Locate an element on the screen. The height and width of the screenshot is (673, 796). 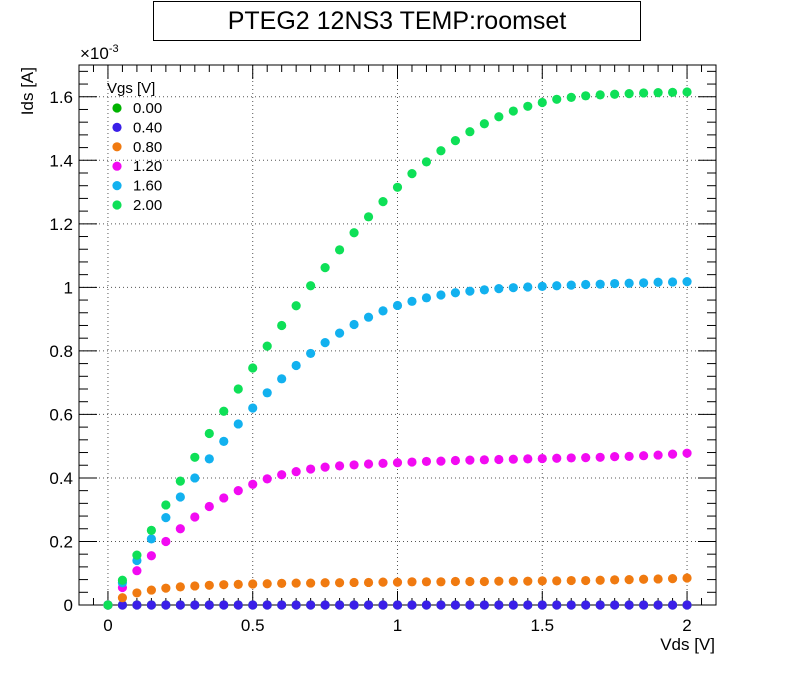
chart-title: PTEG2 12NS3 TEMP:roomset is located at coordinates (397, 21).